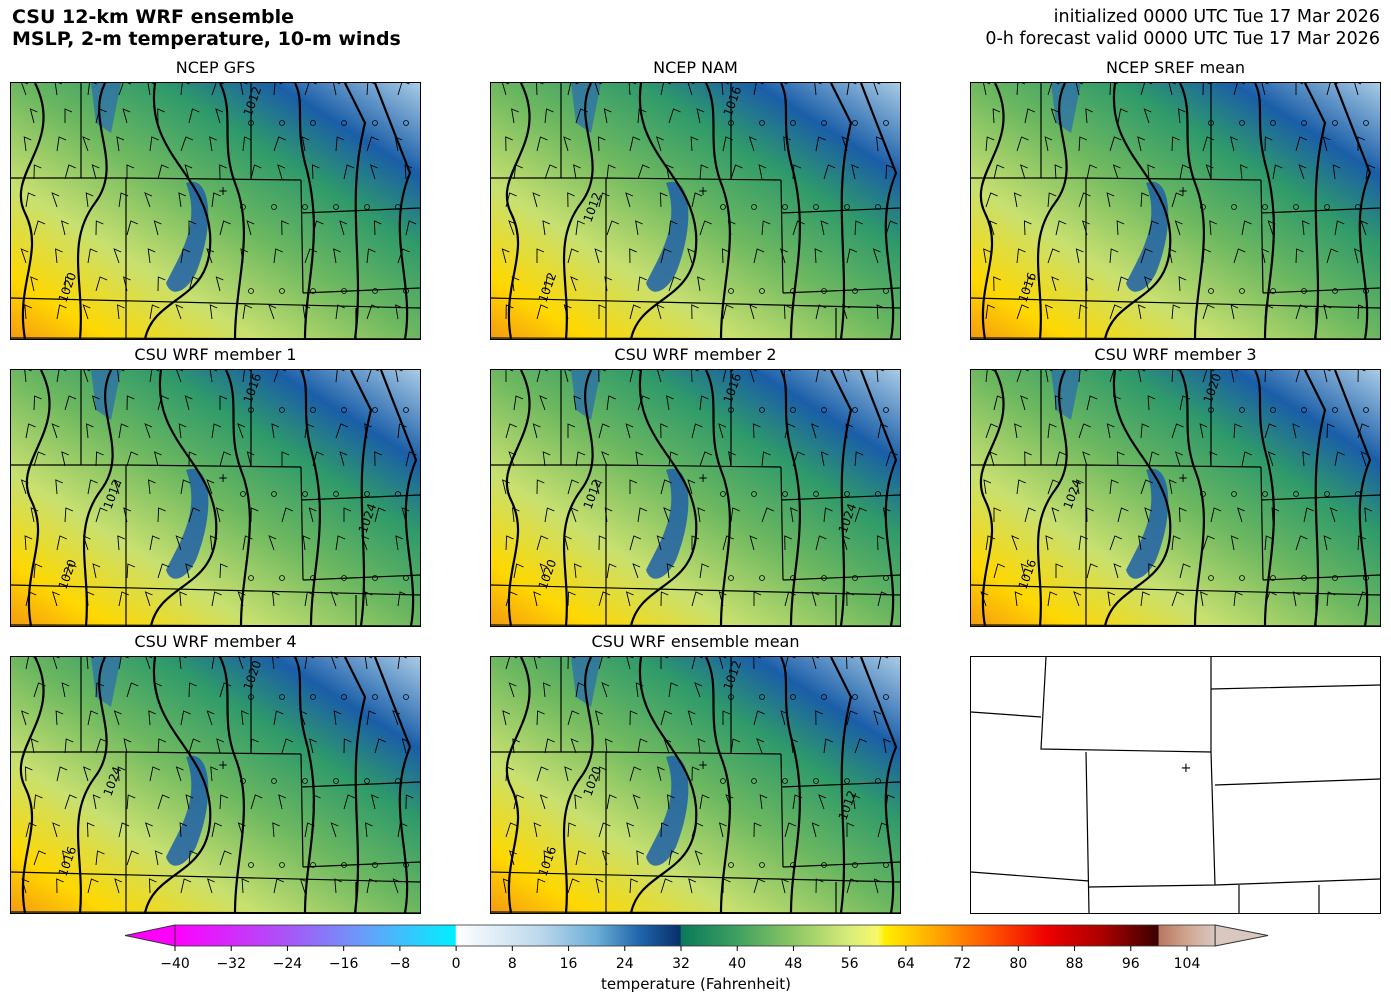 This screenshot has width=1391, height=1001. What do you see at coordinates (695, 211) in the screenshot?
I see `forecast-map-panel: 1012 1016 1012 +` at bounding box center [695, 211].